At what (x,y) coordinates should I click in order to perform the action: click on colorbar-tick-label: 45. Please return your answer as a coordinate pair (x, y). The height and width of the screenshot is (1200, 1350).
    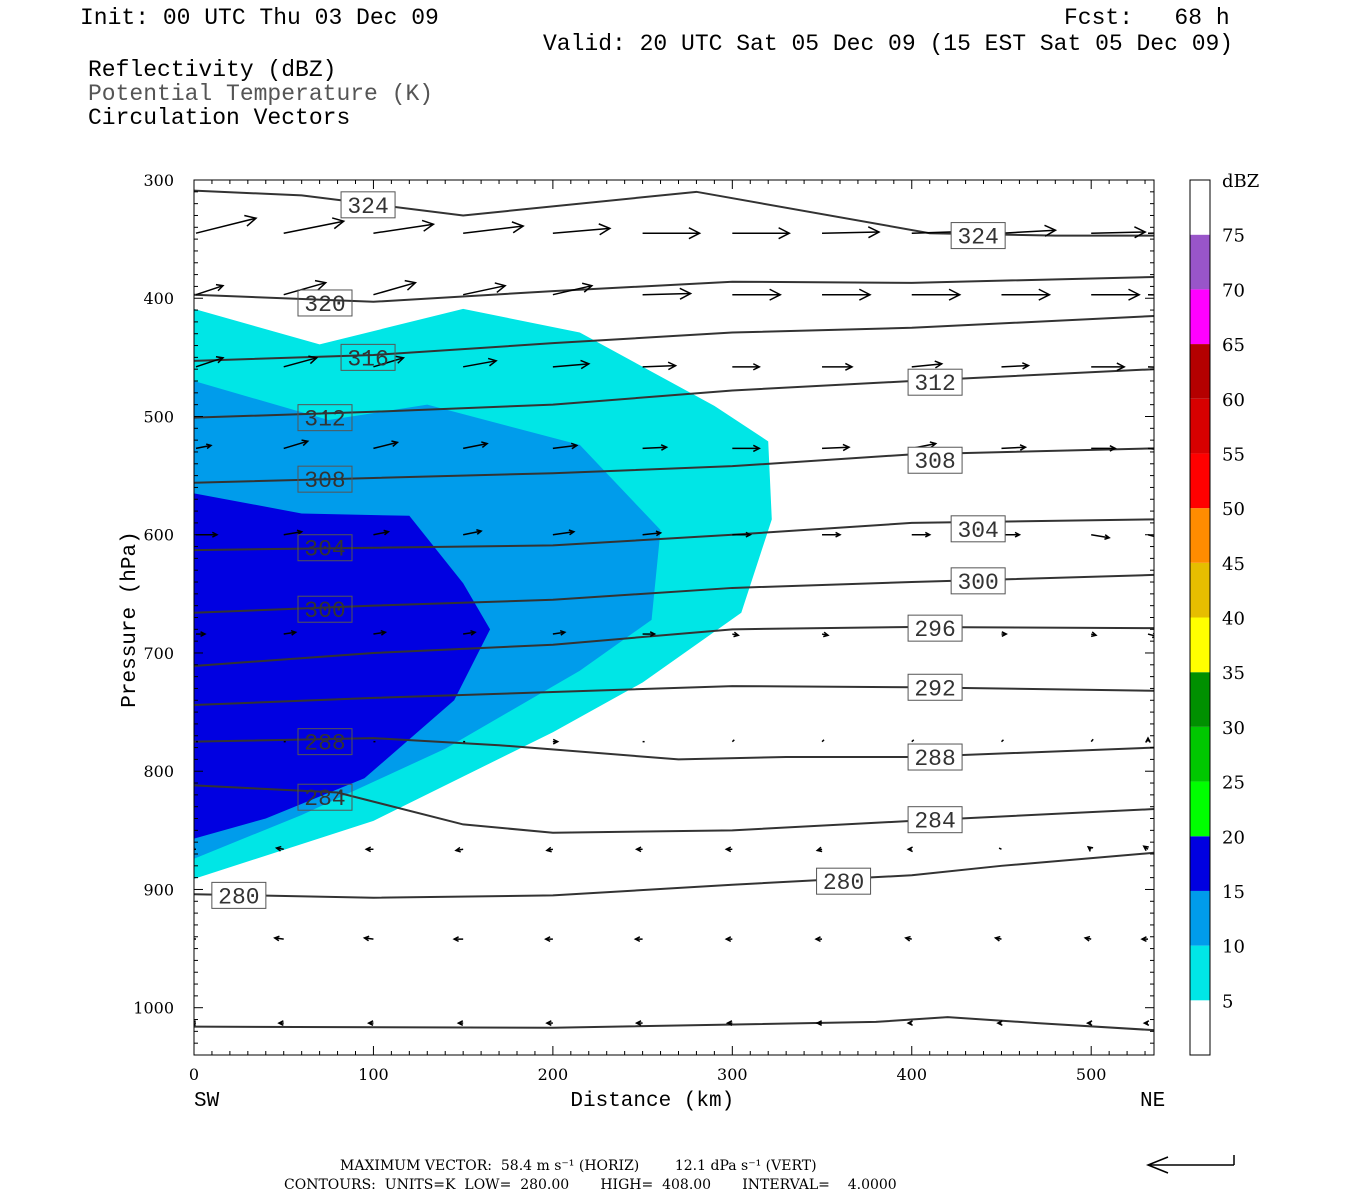
    Looking at the image, I should click on (1233, 564).